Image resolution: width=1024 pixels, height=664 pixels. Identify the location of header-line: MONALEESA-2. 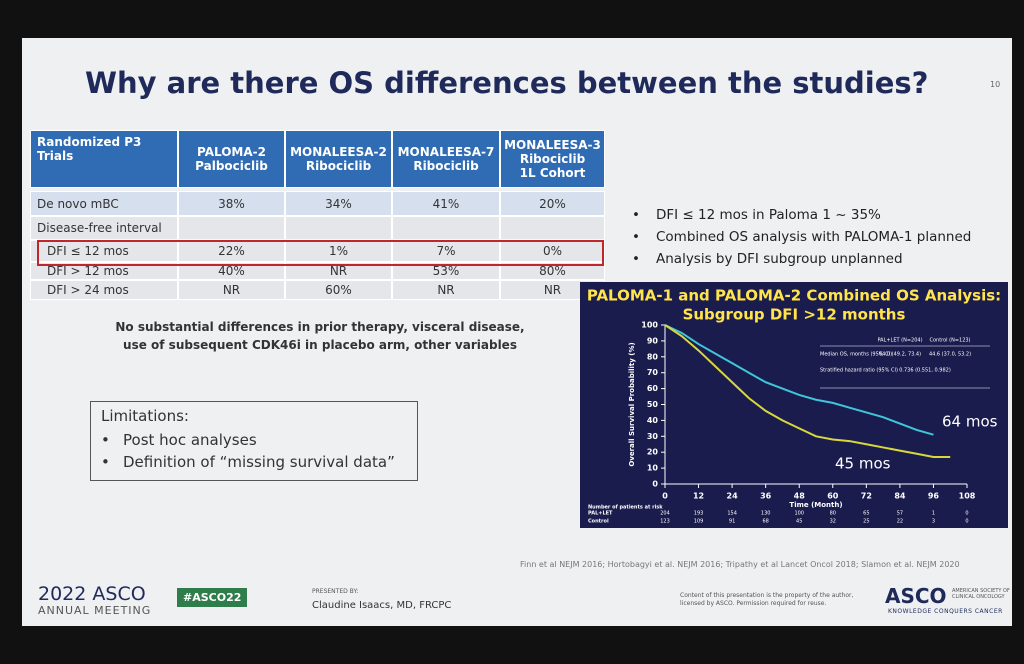
(338, 152).